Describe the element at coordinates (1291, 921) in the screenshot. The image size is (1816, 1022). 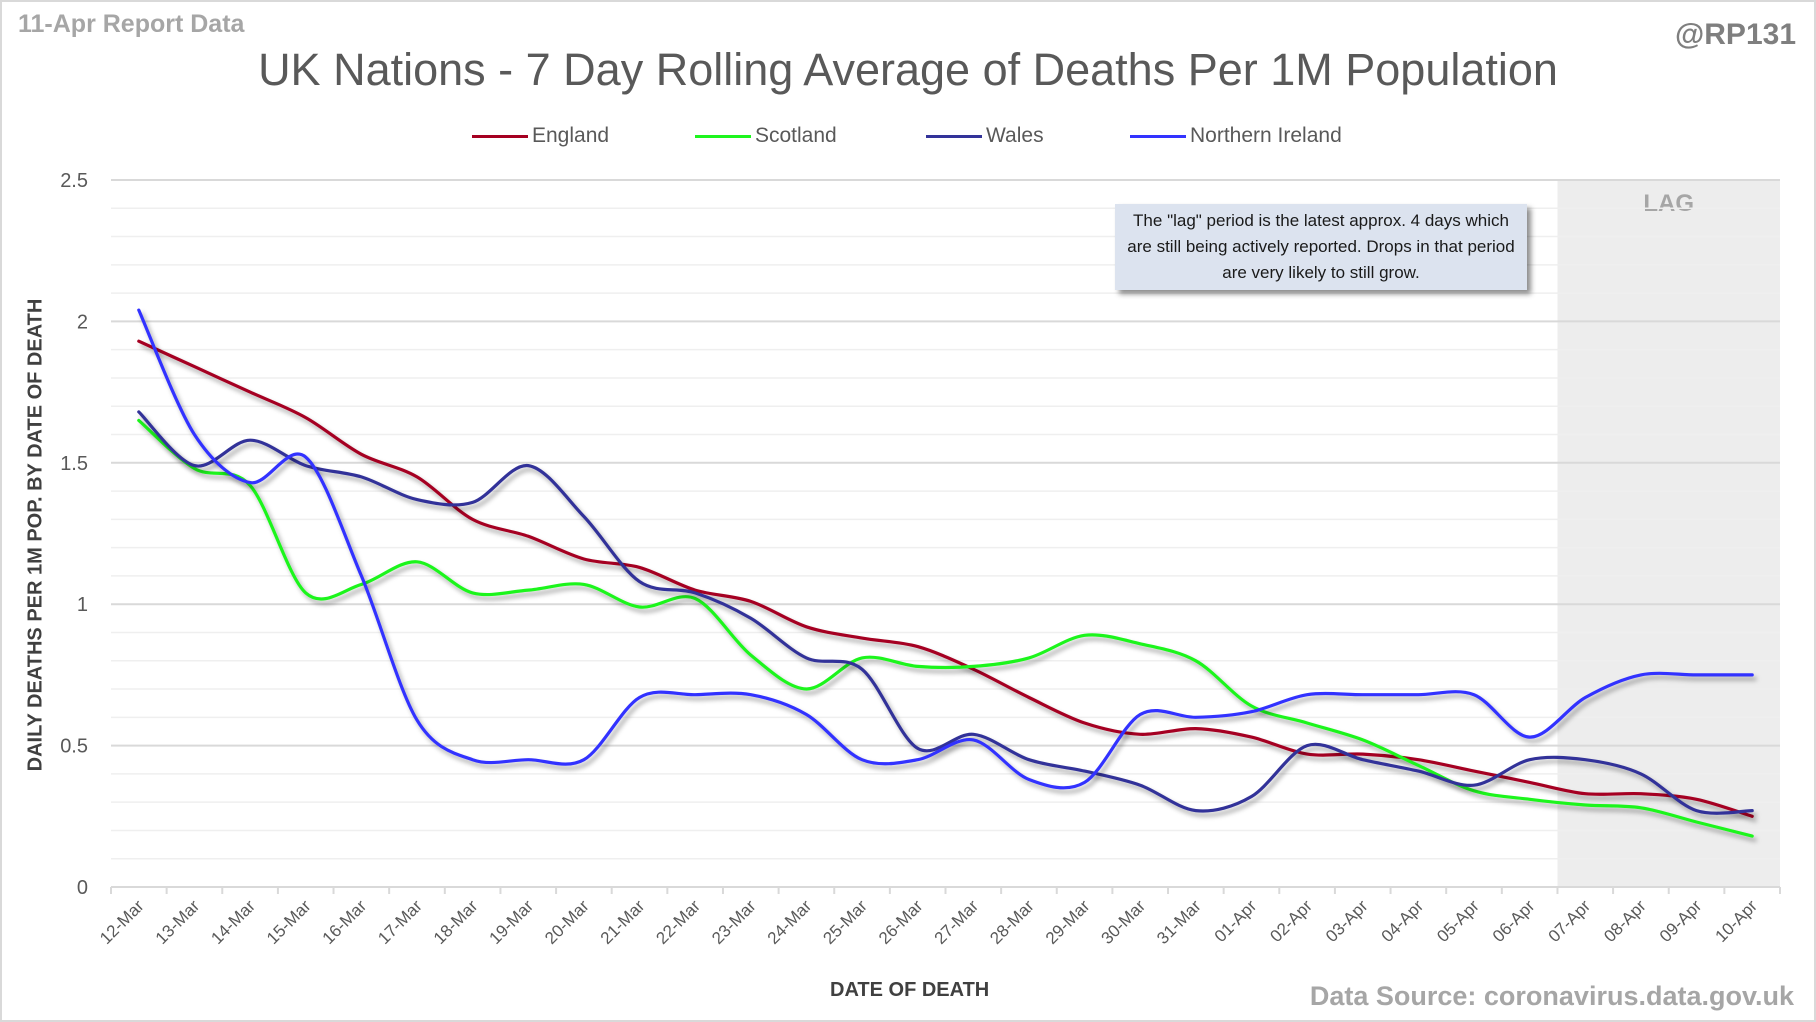
I see `x-tick-label: 02-Apr` at that location.